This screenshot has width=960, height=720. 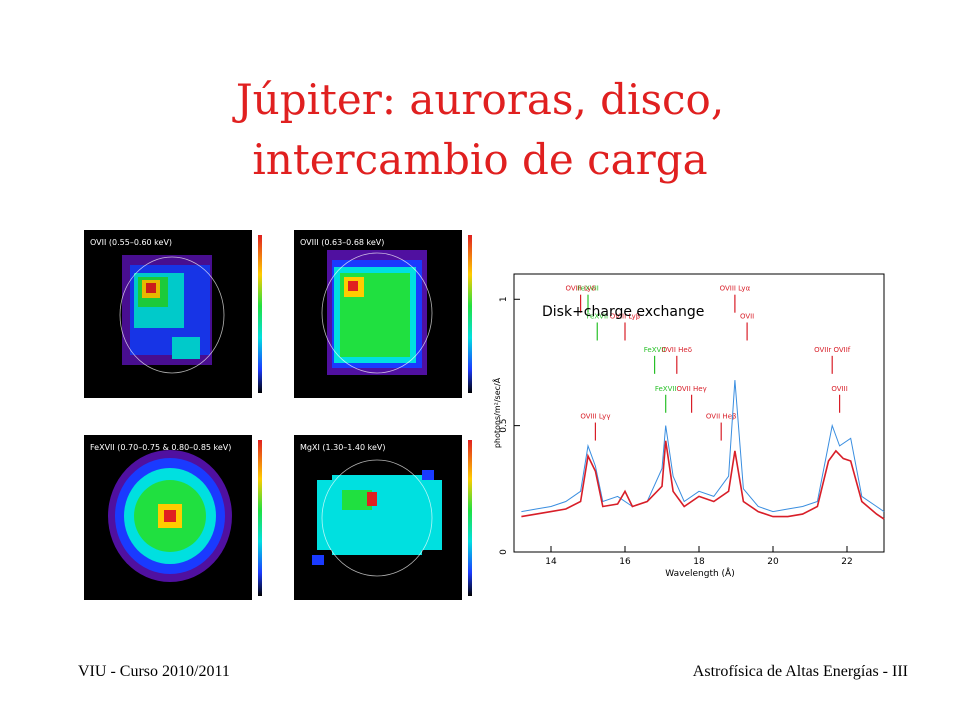 What do you see at coordinates (343, 447) in the screenshot?
I see `map-label: MgXI (1.30–1.40 keV)` at bounding box center [343, 447].